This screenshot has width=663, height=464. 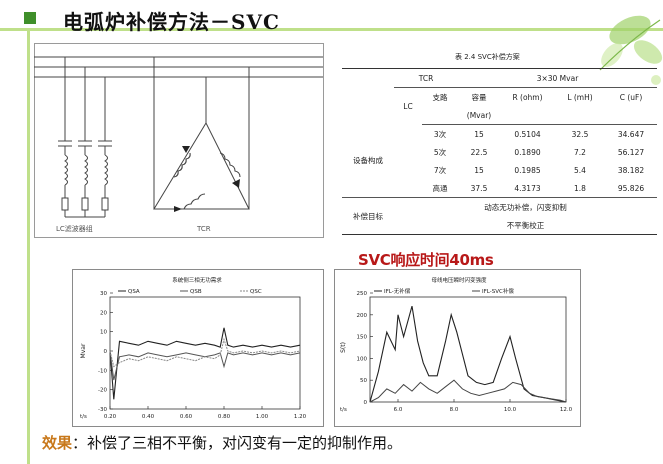 What do you see at coordinates (479, 115) in the screenshot?
I see `capacity-unit: (Mvar)` at bounding box center [479, 115].